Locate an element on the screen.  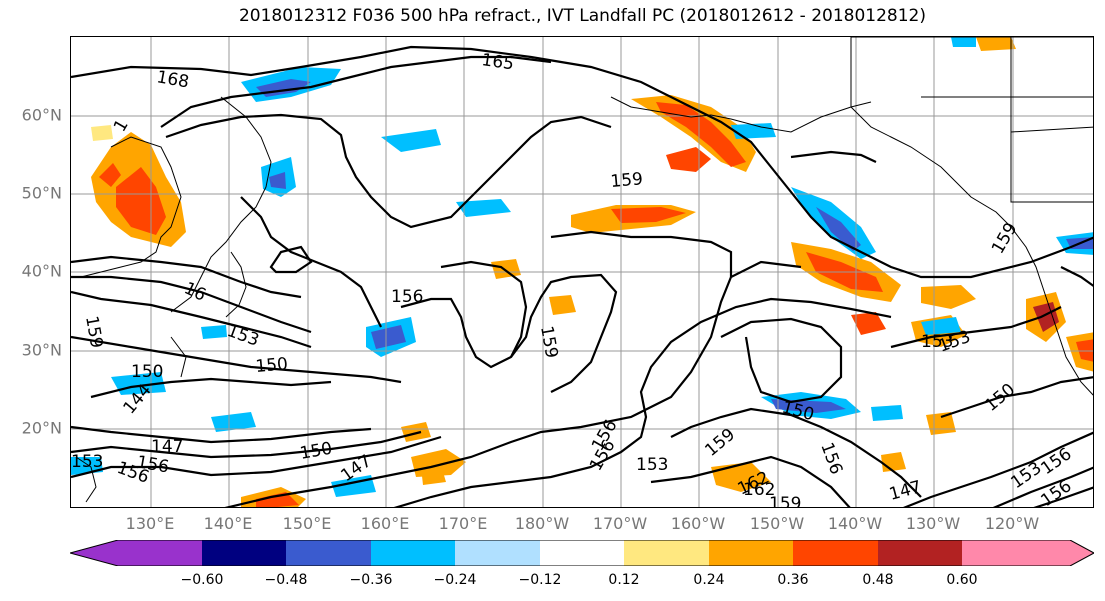
lat-label-50n: 50°N is located at coordinates (41, 193).